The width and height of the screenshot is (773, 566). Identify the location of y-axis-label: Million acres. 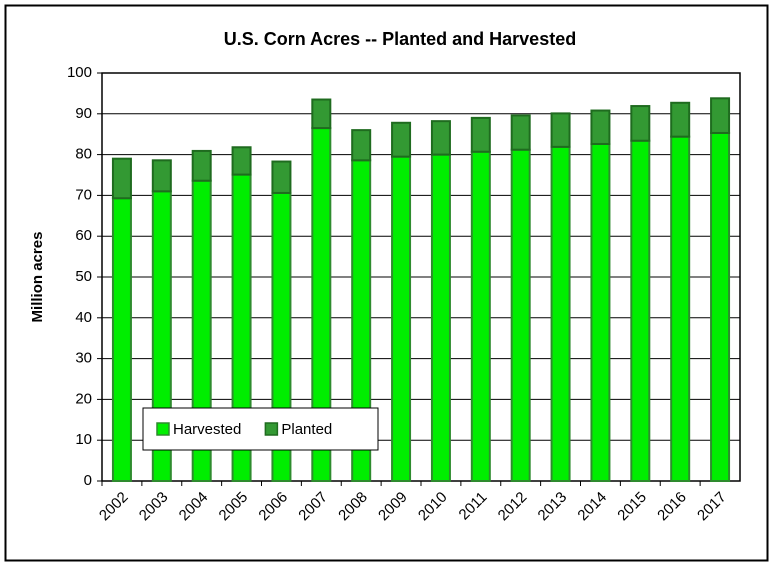
(37, 277).